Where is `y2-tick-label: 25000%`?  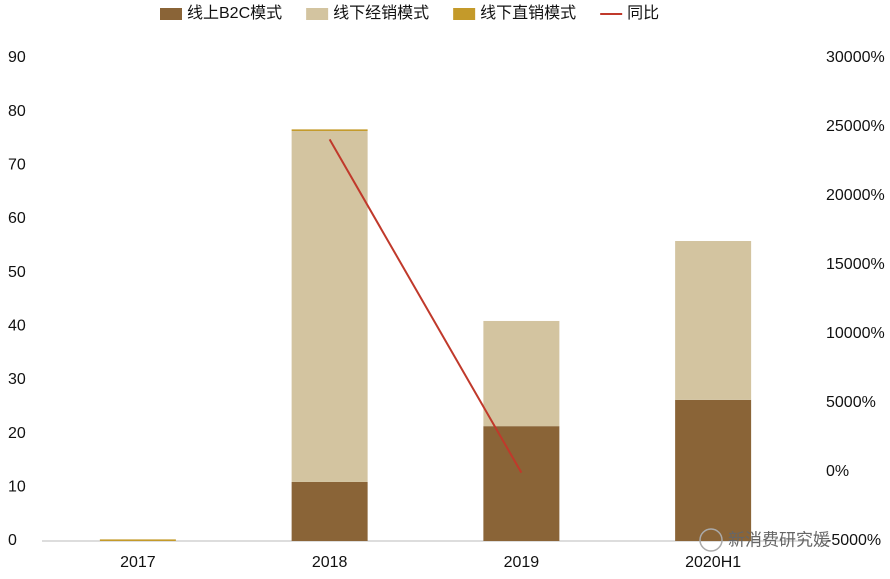
y2-tick-label: 25000% is located at coordinates (855, 126).